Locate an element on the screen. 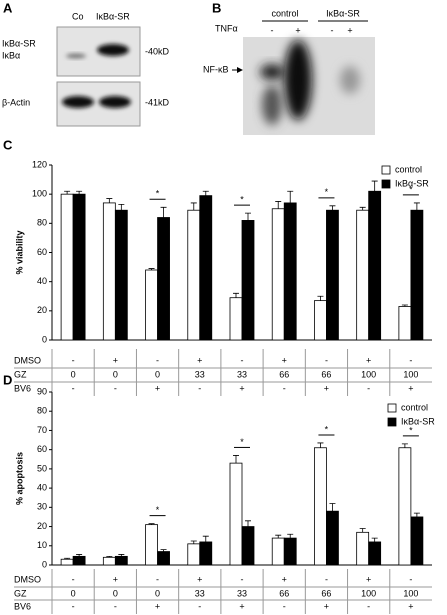  group-label: control is located at coordinates (284, 13).